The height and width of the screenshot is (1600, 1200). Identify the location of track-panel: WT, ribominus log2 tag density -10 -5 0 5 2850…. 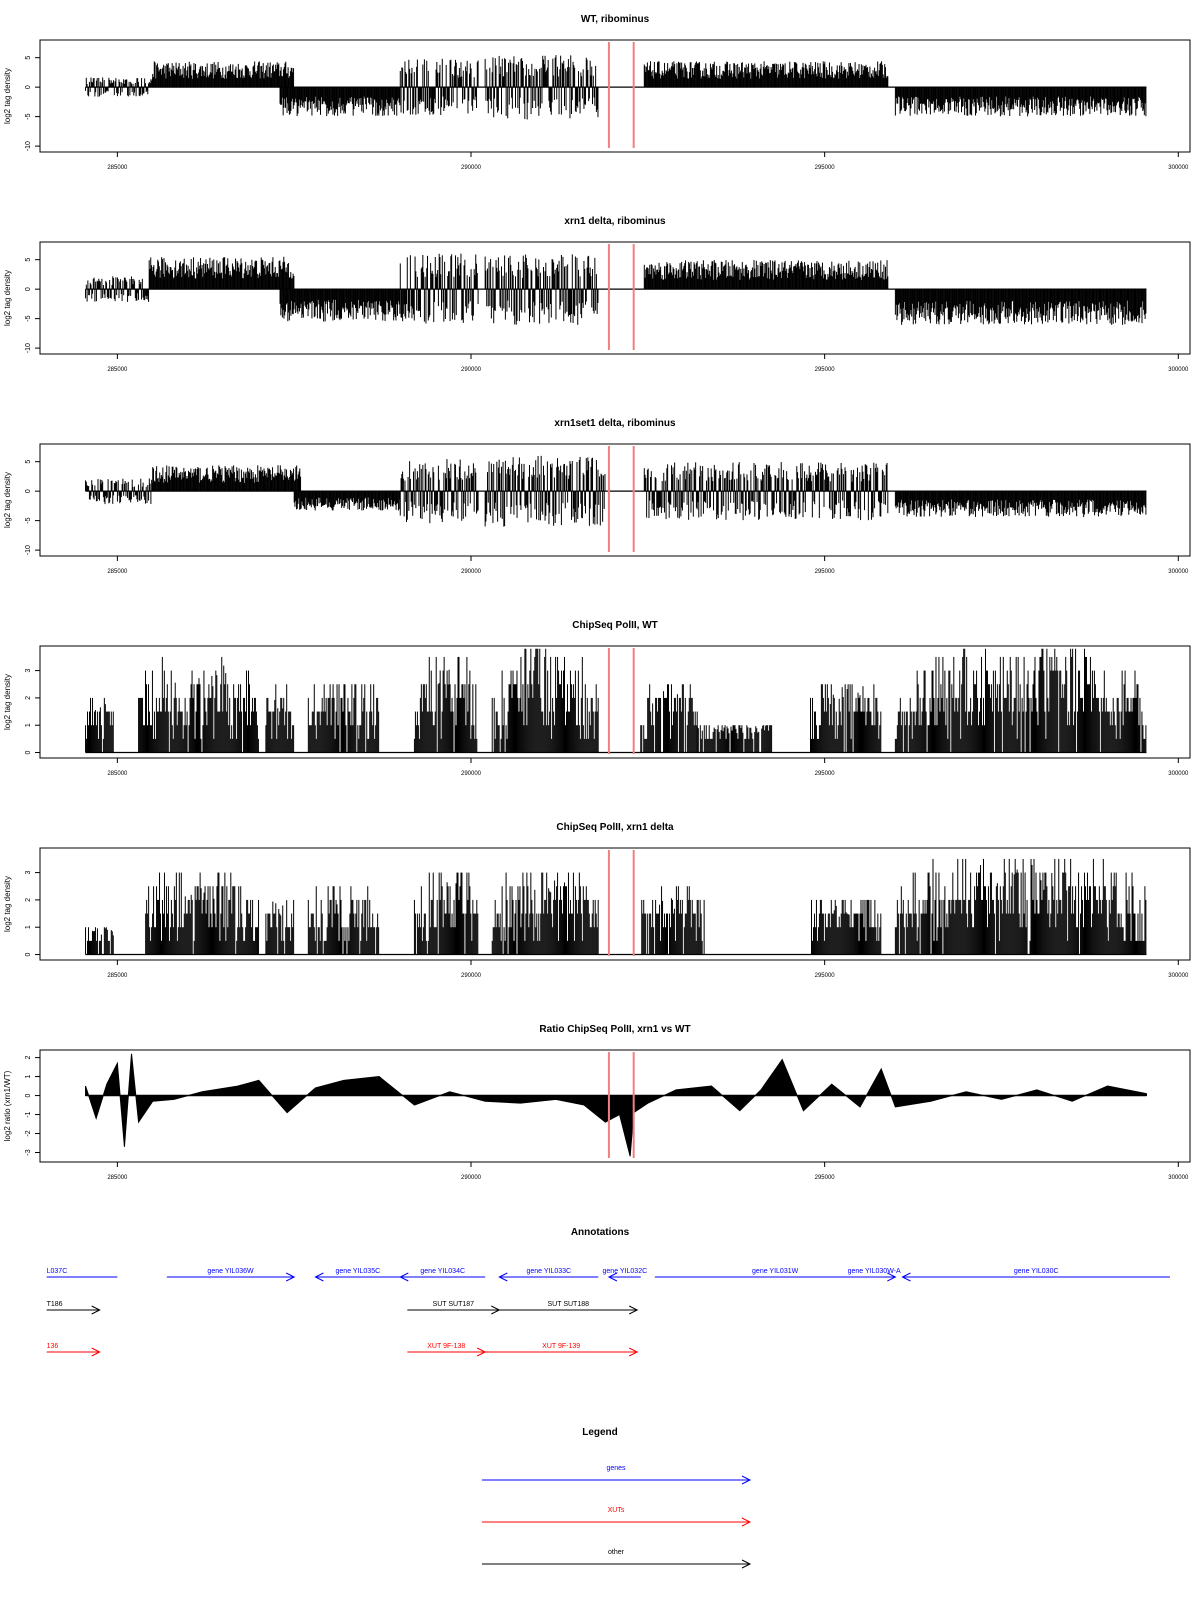
(597, 92).